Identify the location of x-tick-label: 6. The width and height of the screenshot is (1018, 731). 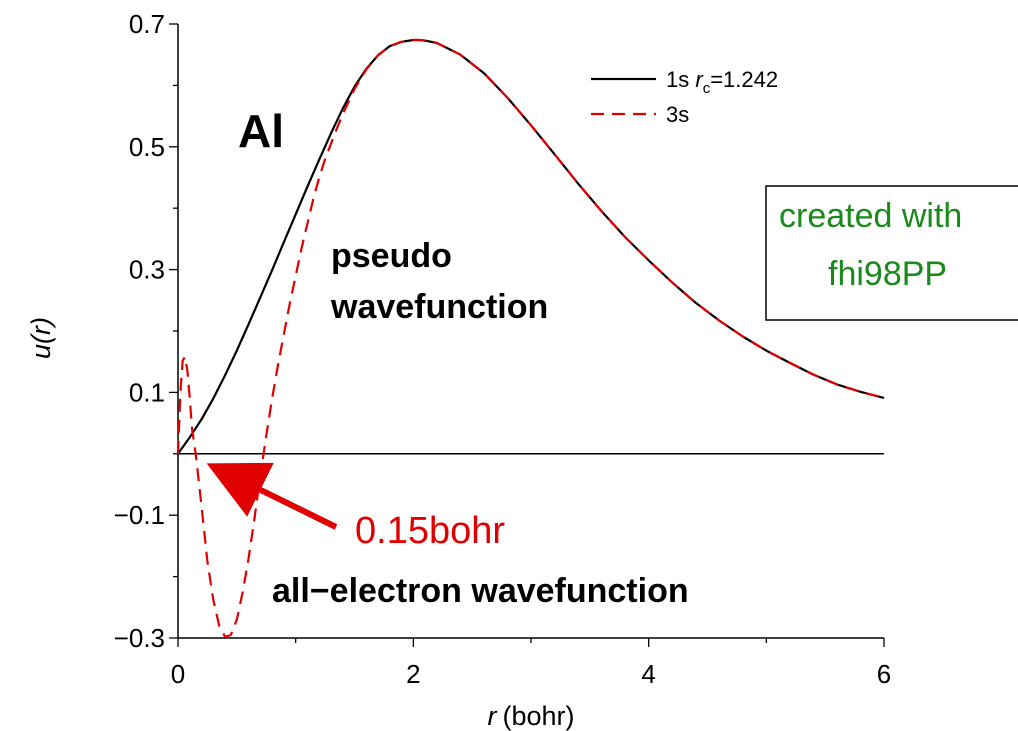
(884, 674).